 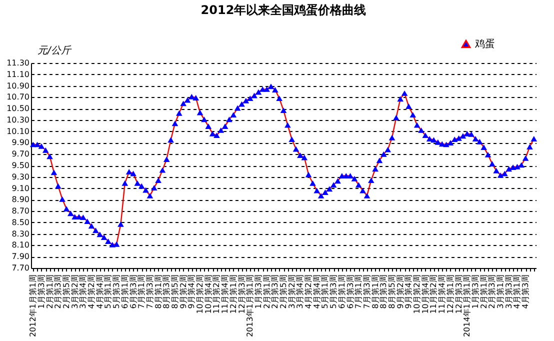 What do you see at coordinates (501, 291) in the screenshot?
I see `x-tick-label: 3月第1周` at bounding box center [501, 291].